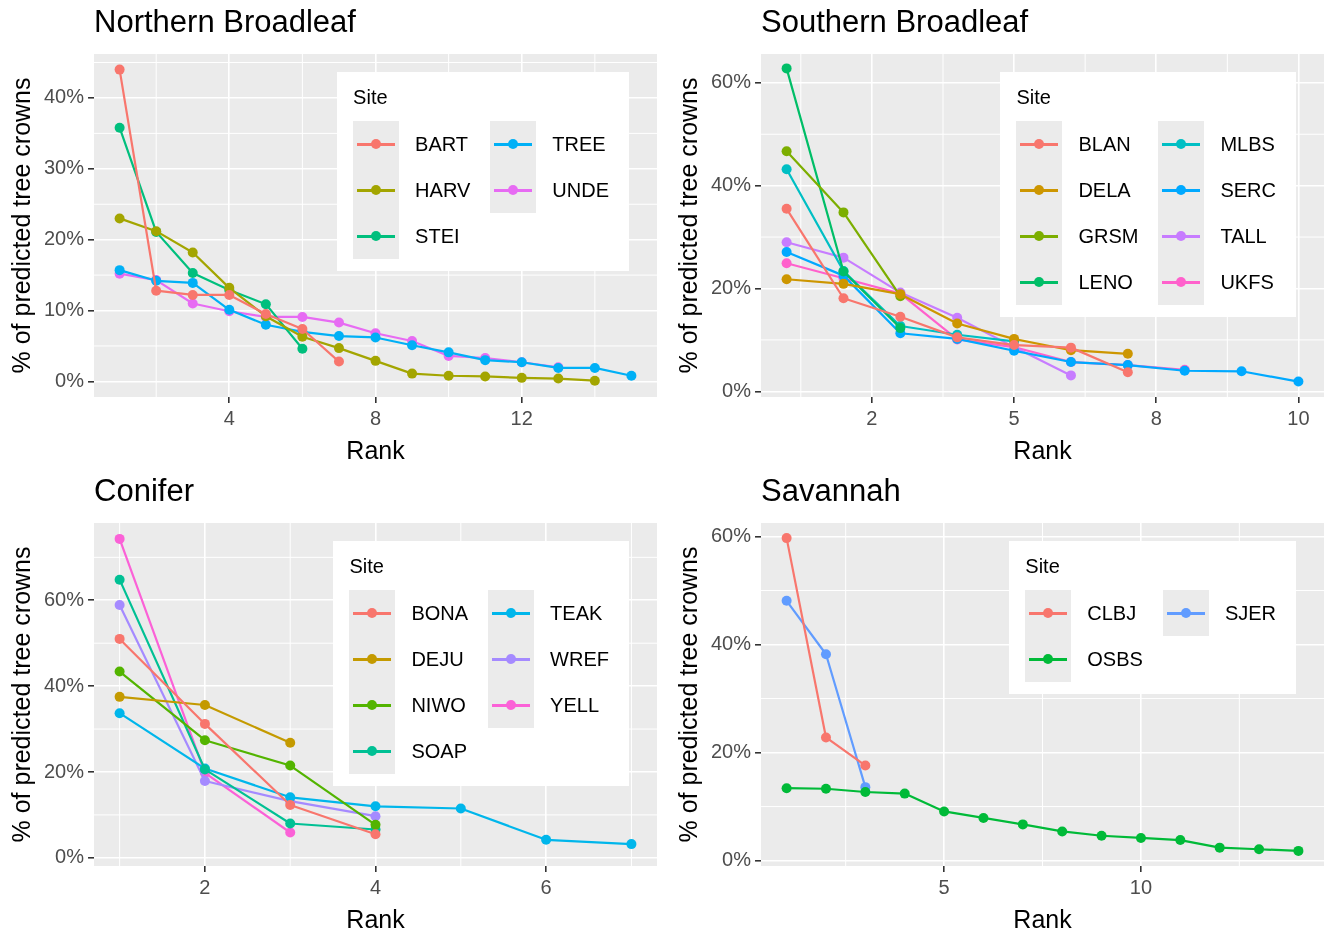 The height and width of the screenshot is (938, 1334). I want to click on legend-label: YELL, so click(575, 705).